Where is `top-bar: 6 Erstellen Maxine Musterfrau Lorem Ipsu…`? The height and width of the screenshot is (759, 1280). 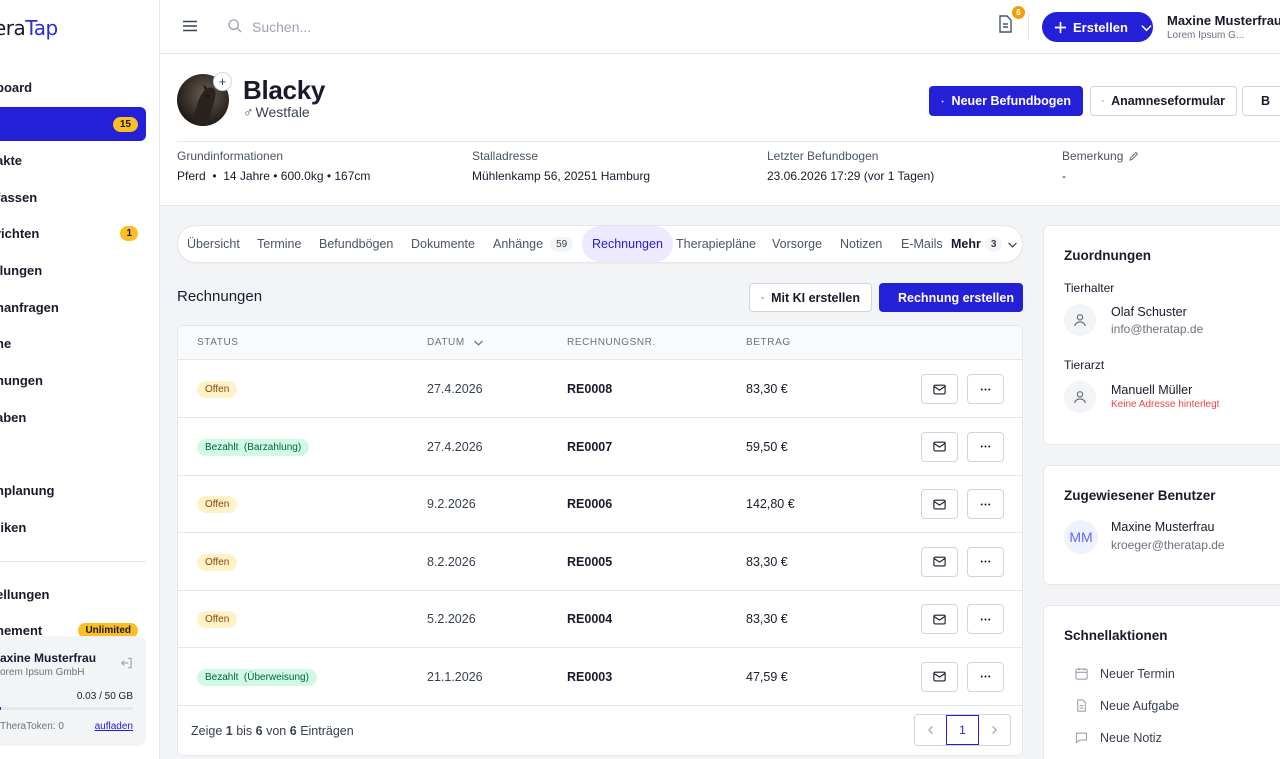
top-bar: 6 Erstellen Maxine Musterfrau Lorem Ipsu… is located at coordinates (720, 27).